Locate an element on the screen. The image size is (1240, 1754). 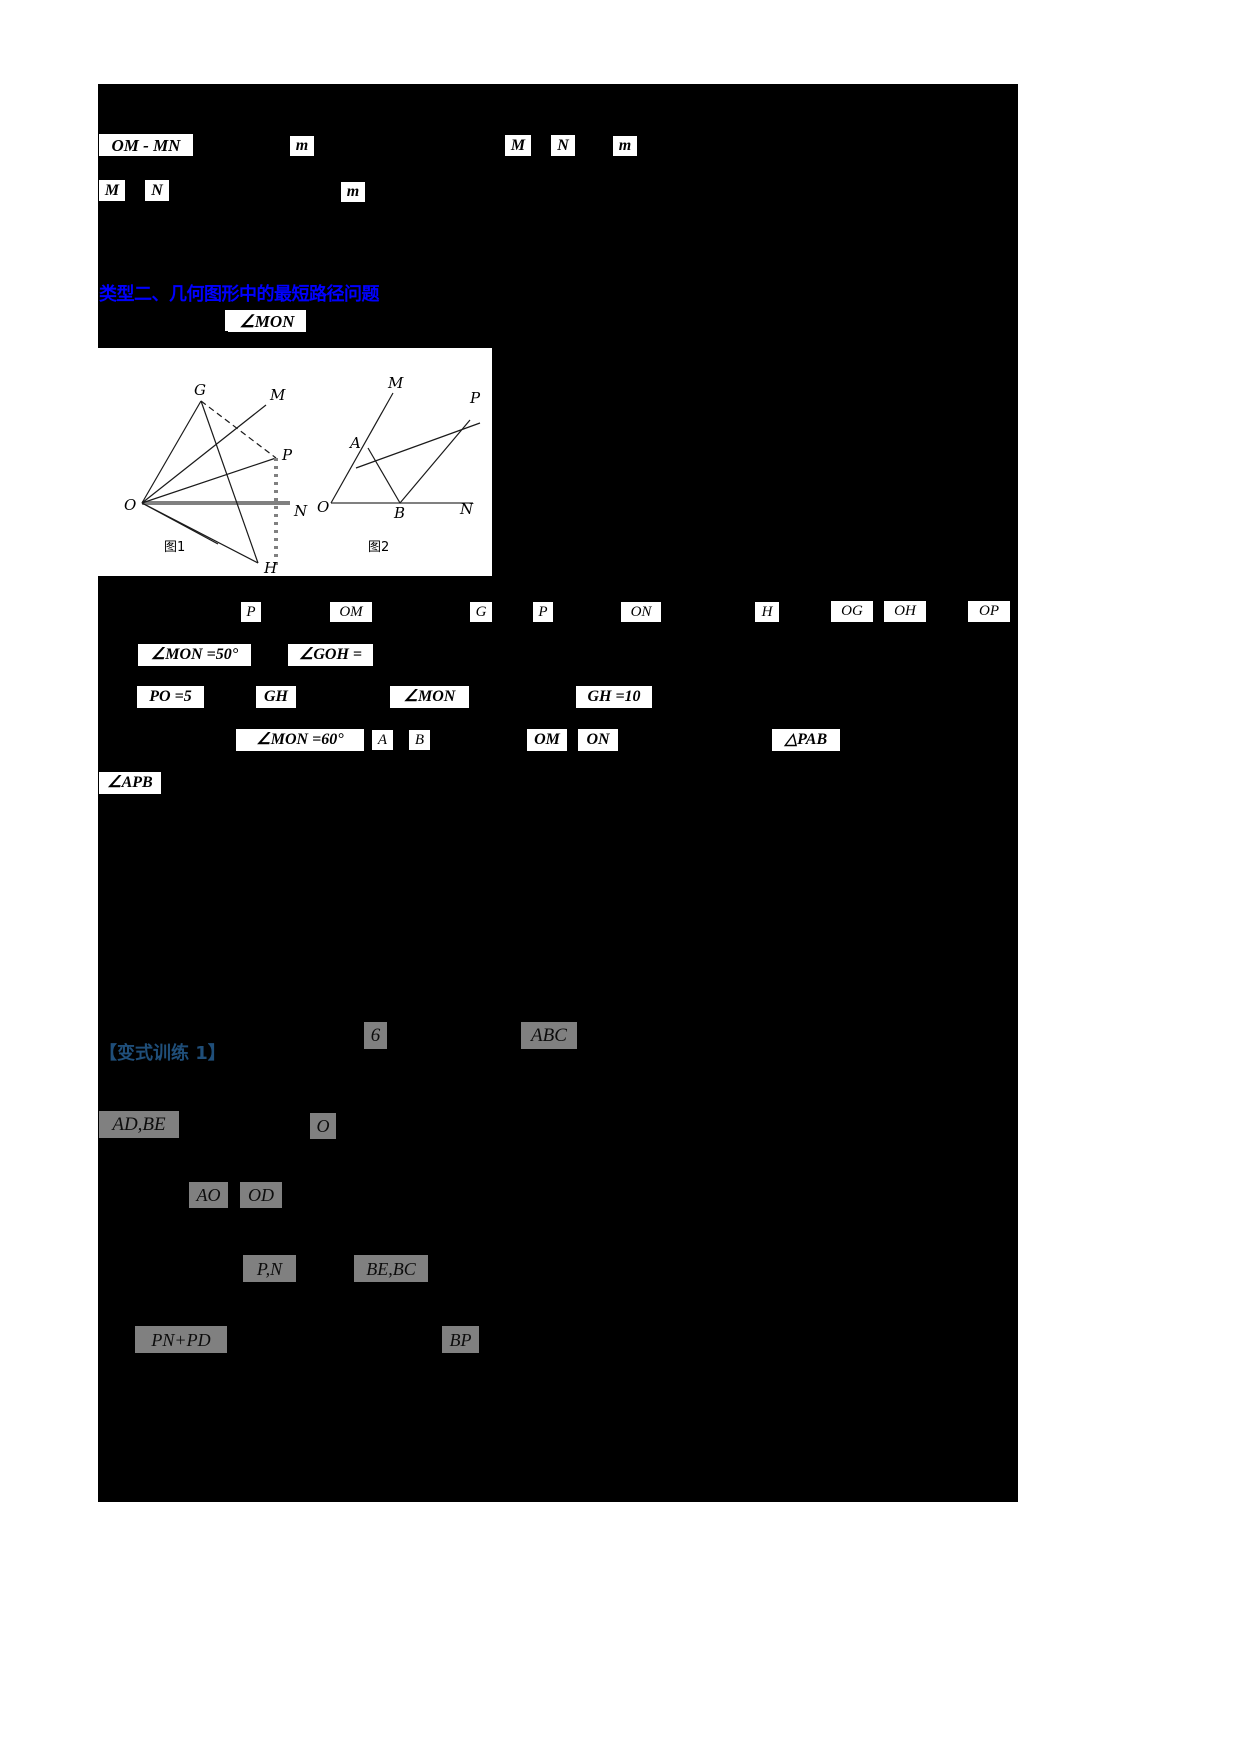
formula-angle-mon-label: ∠MON is located at coordinates (267, 321).